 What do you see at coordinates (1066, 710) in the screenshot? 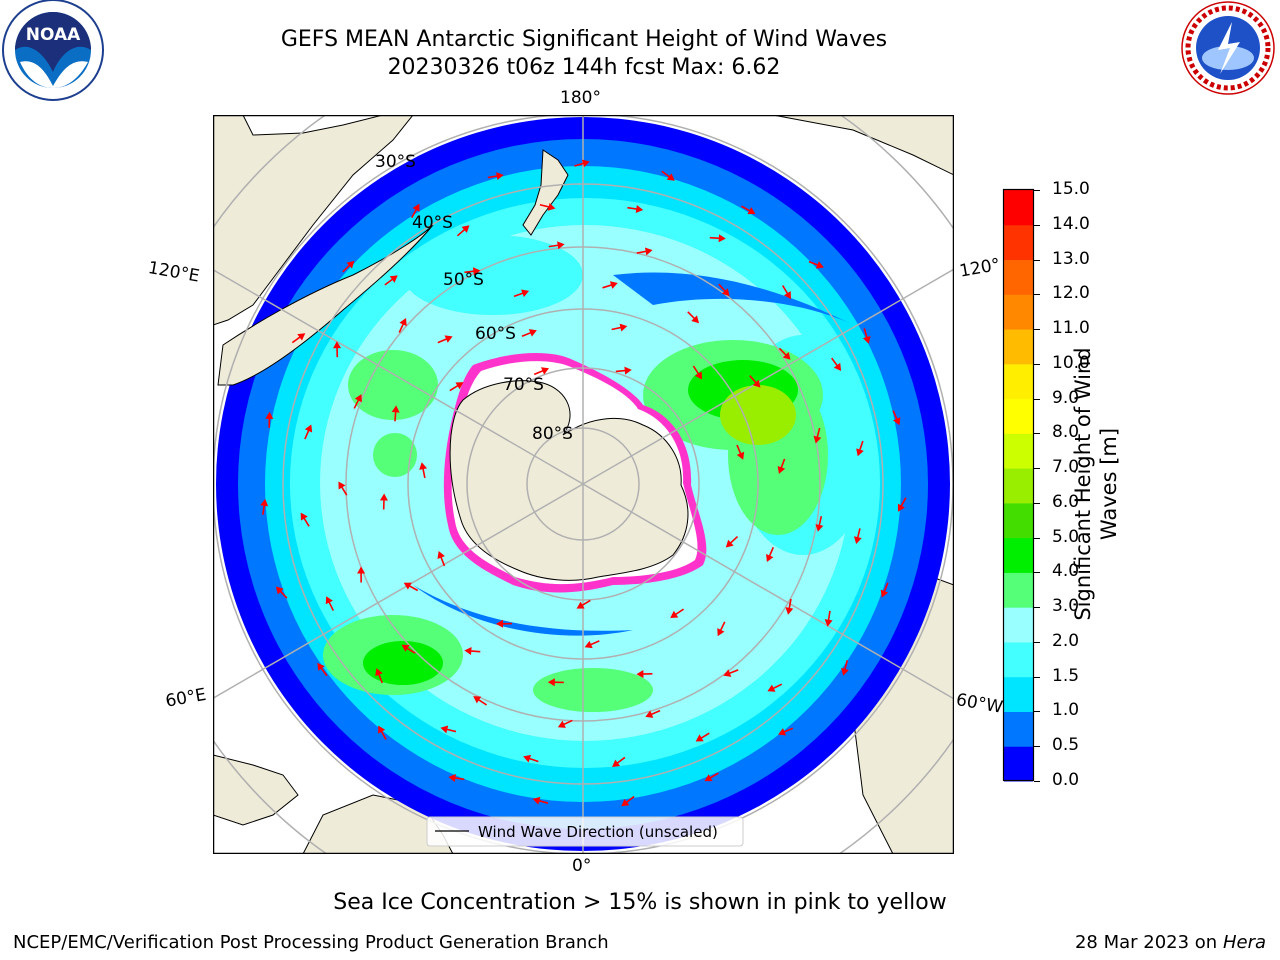
I see `colorbar-tick-label: 1.0` at bounding box center [1066, 710].